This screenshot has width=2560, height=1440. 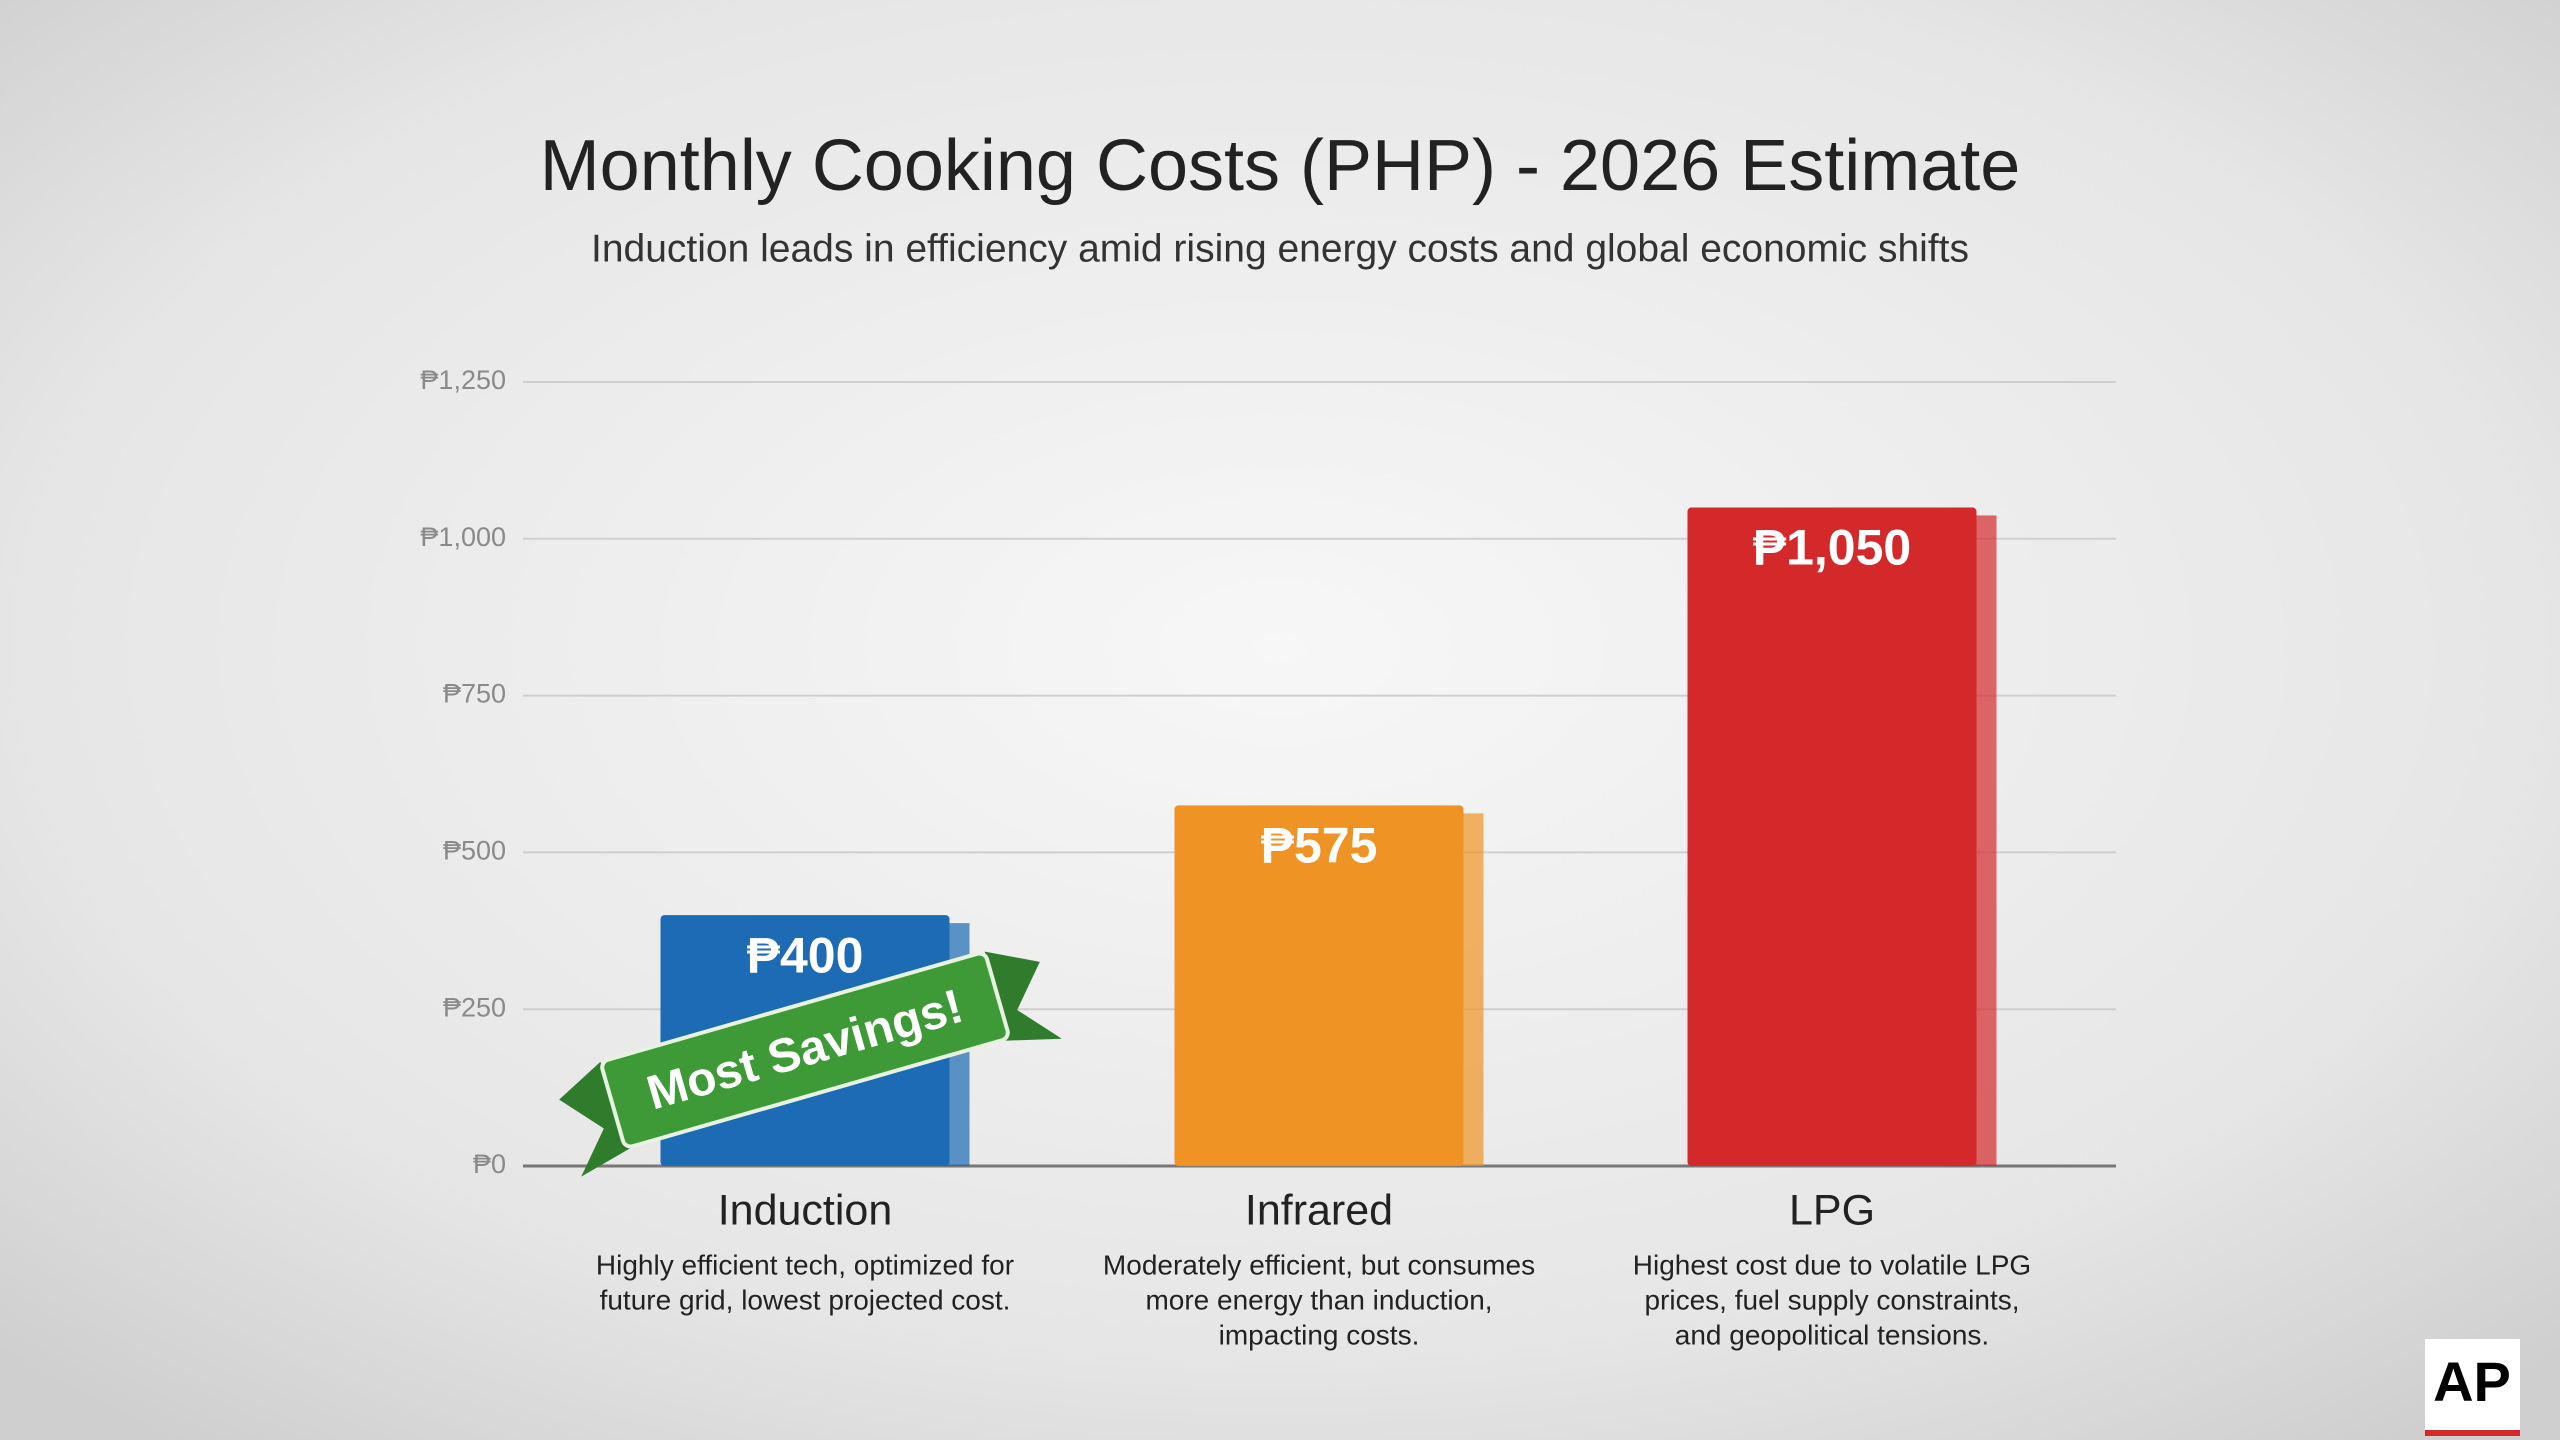 I want to click on x-tick-label: Infrared, so click(x=1319, y=1210).